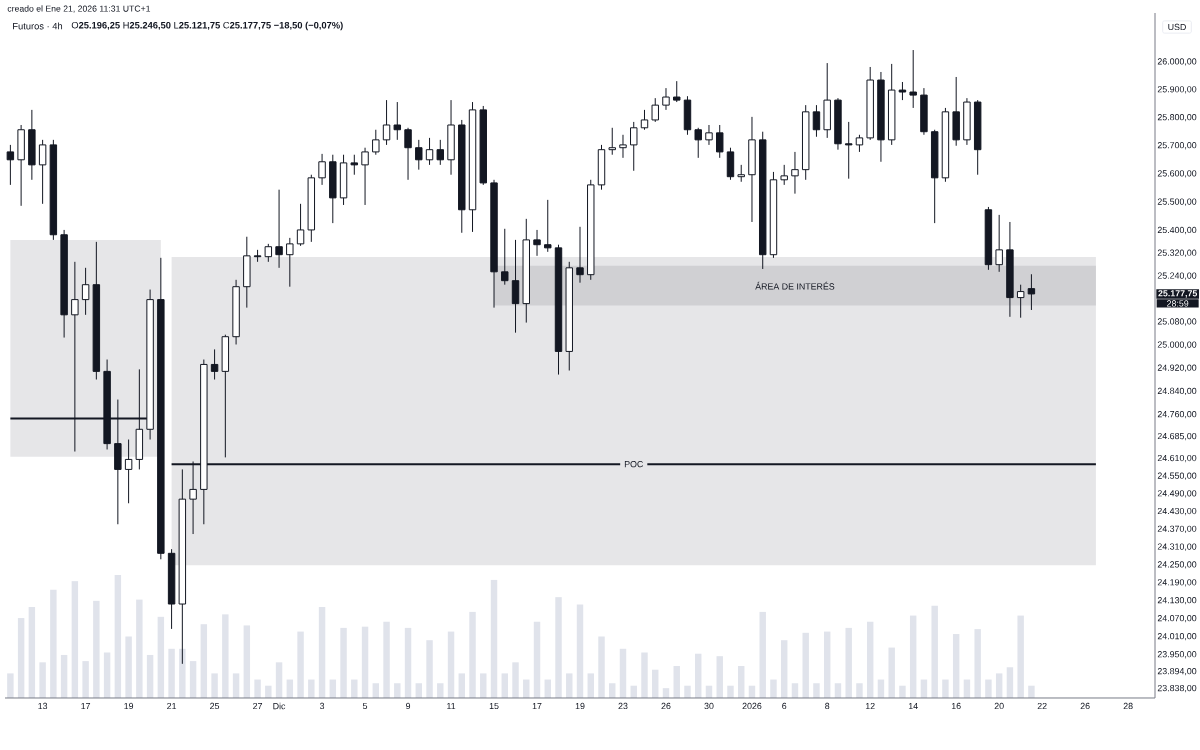 This screenshot has width=1200, height=750. I want to click on y-tick-label: 23.838,00, so click(1177, 688).